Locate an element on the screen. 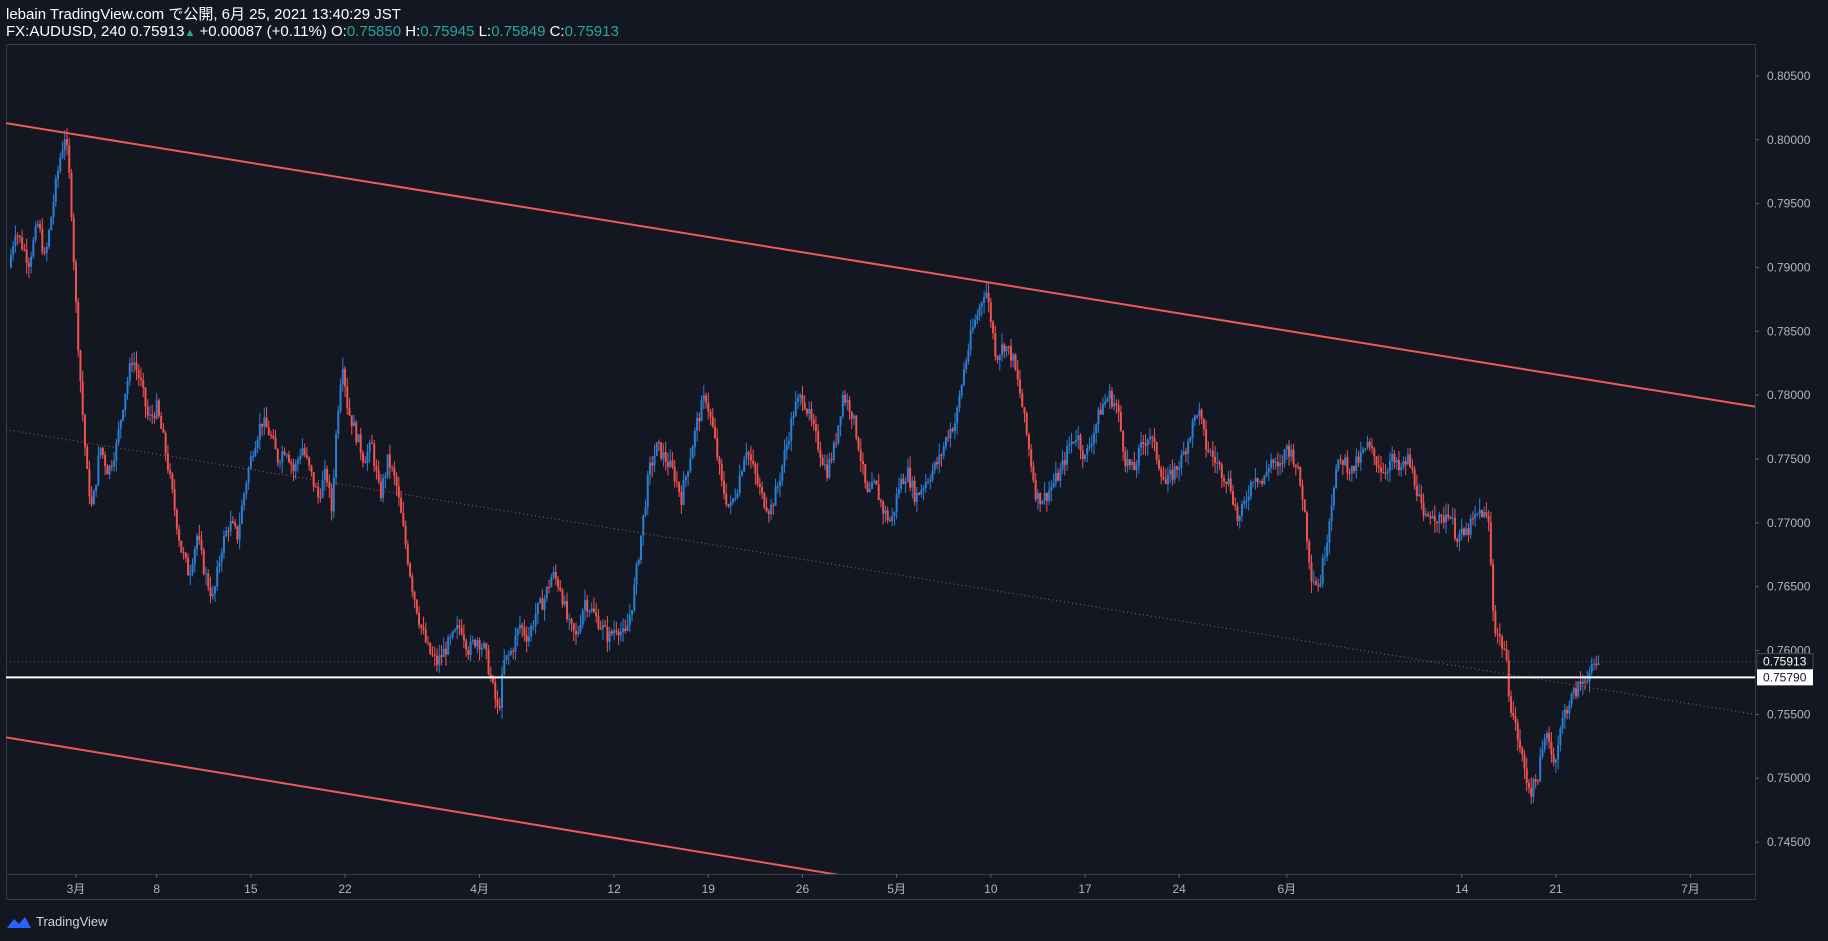 This screenshot has height=941, width=1828. time-tick-label: 15 is located at coordinates (251, 889).